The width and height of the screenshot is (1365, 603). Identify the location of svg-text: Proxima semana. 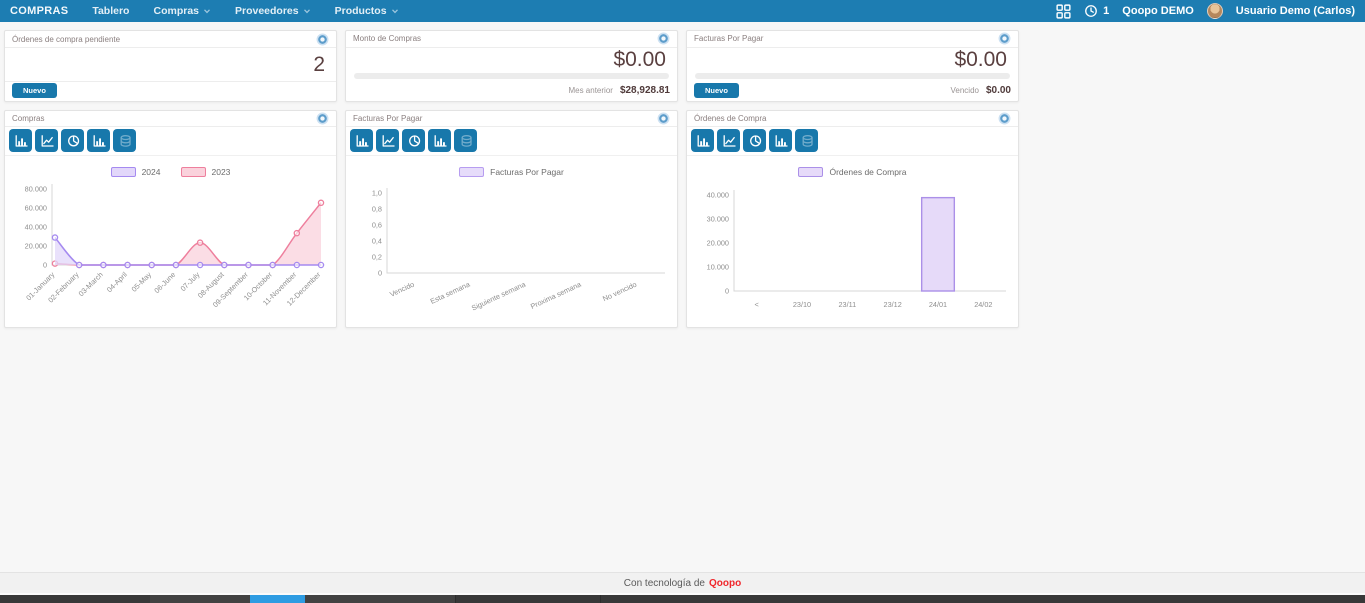
(556, 295).